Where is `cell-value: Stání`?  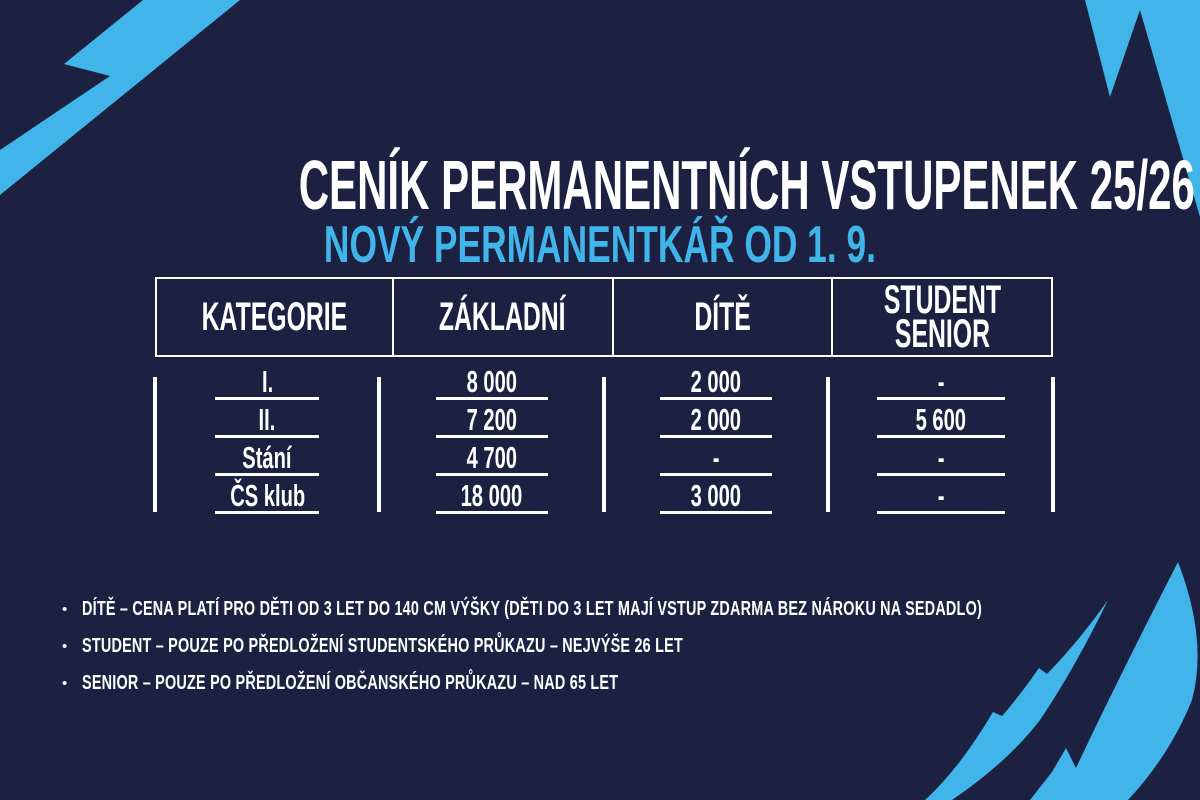
cell-value: Stání is located at coordinates (267, 457).